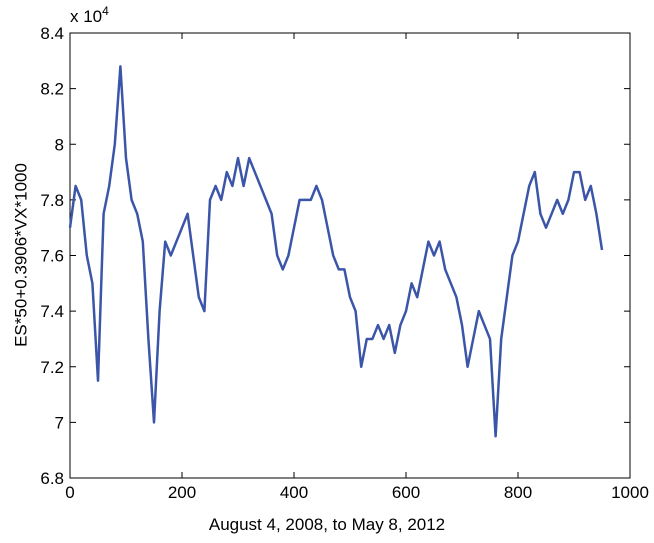  What do you see at coordinates (630, 492) in the screenshot?
I see `x-tick-label: 1000` at bounding box center [630, 492].